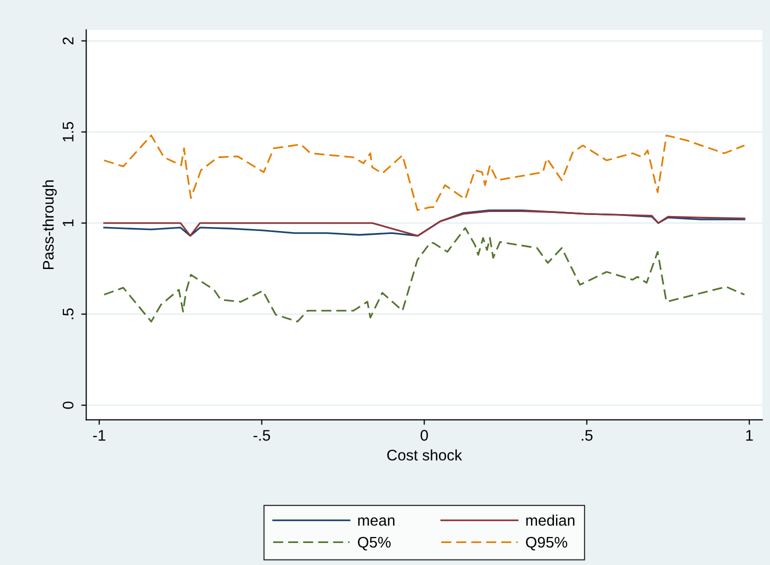  I want to click on x-tick-label: 0, so click(424, 435).